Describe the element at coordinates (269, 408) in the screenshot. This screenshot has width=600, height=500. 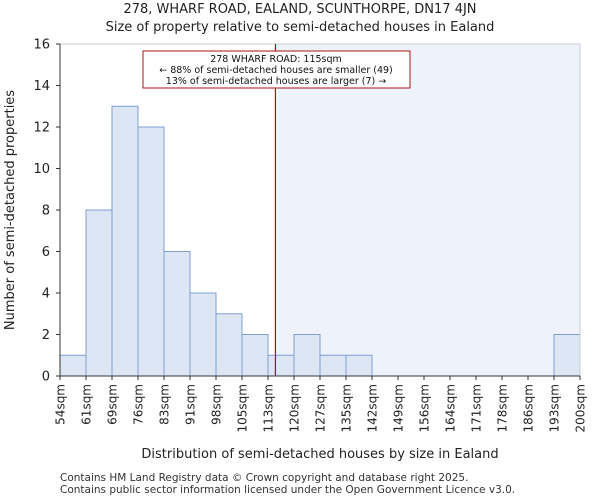
I see `x-tick-label: 113sqm` at that location.